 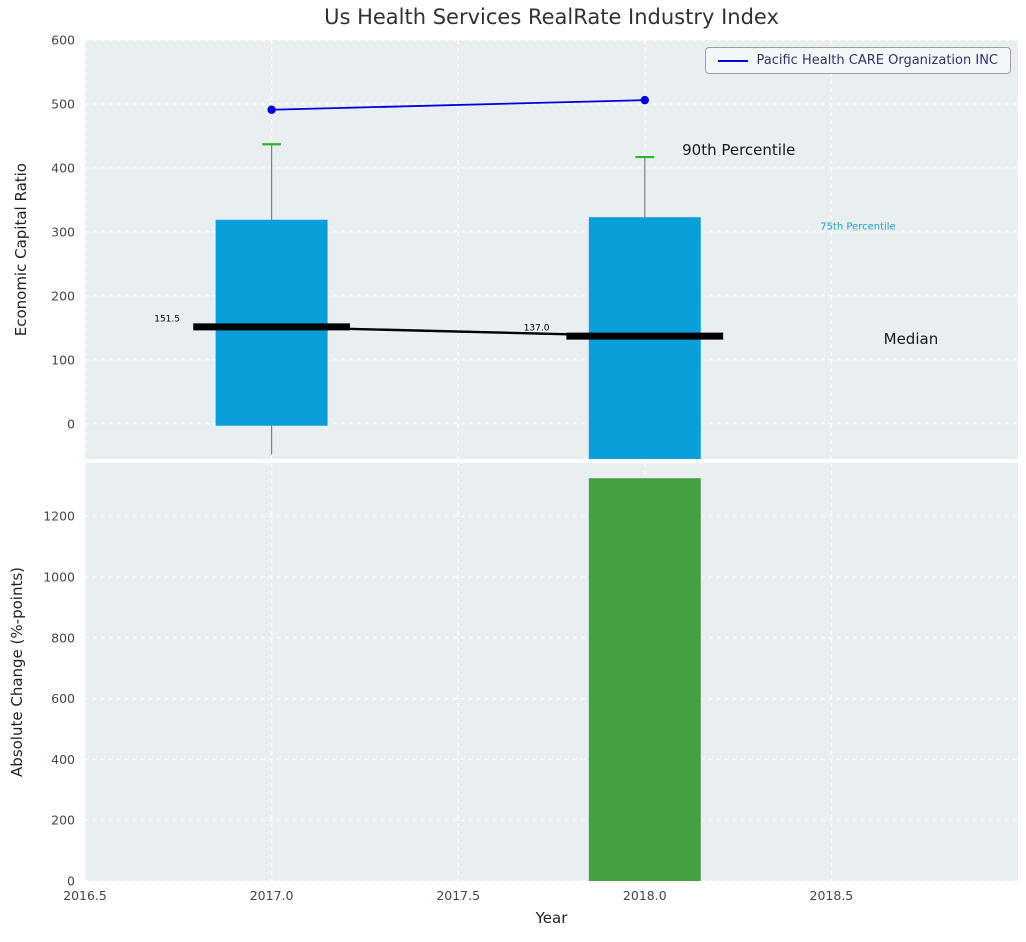 I want to click on y-axis-label-bottom: Absolute Change (%-points), so click(x=17, y=672).